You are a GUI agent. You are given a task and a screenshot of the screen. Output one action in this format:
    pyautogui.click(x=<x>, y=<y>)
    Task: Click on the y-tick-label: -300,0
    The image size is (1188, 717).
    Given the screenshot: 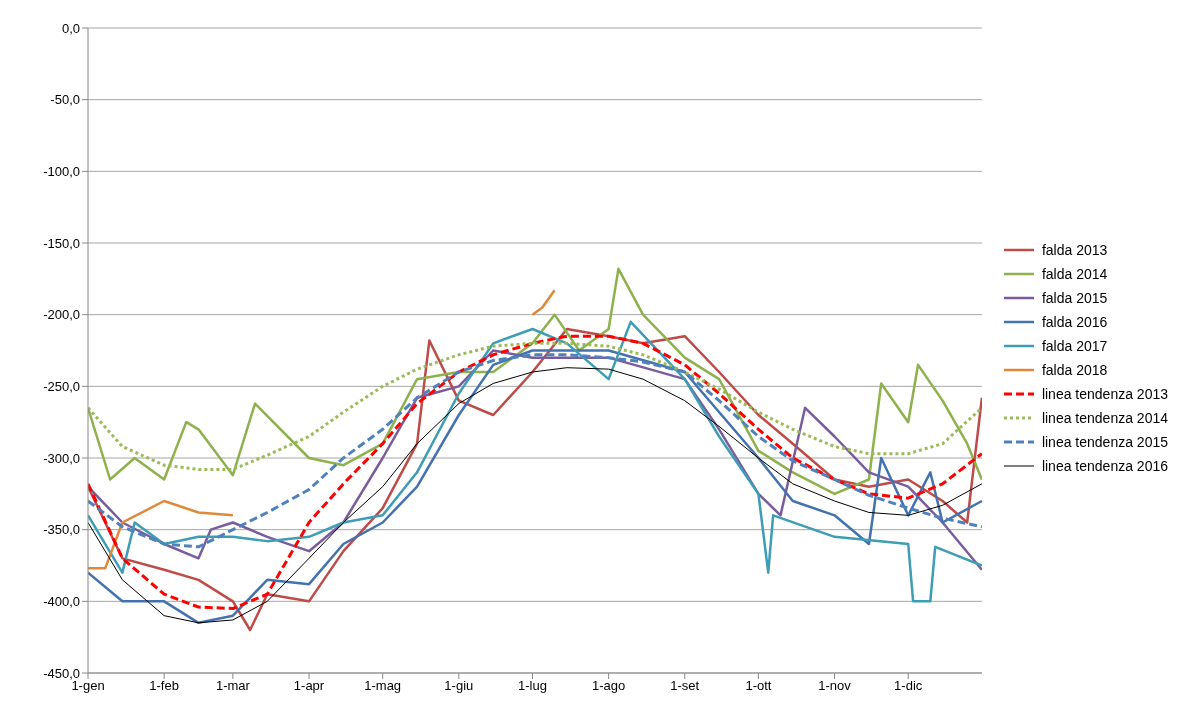 What is the action you would take?
    pyautogui.click(x=61, y=458)
    